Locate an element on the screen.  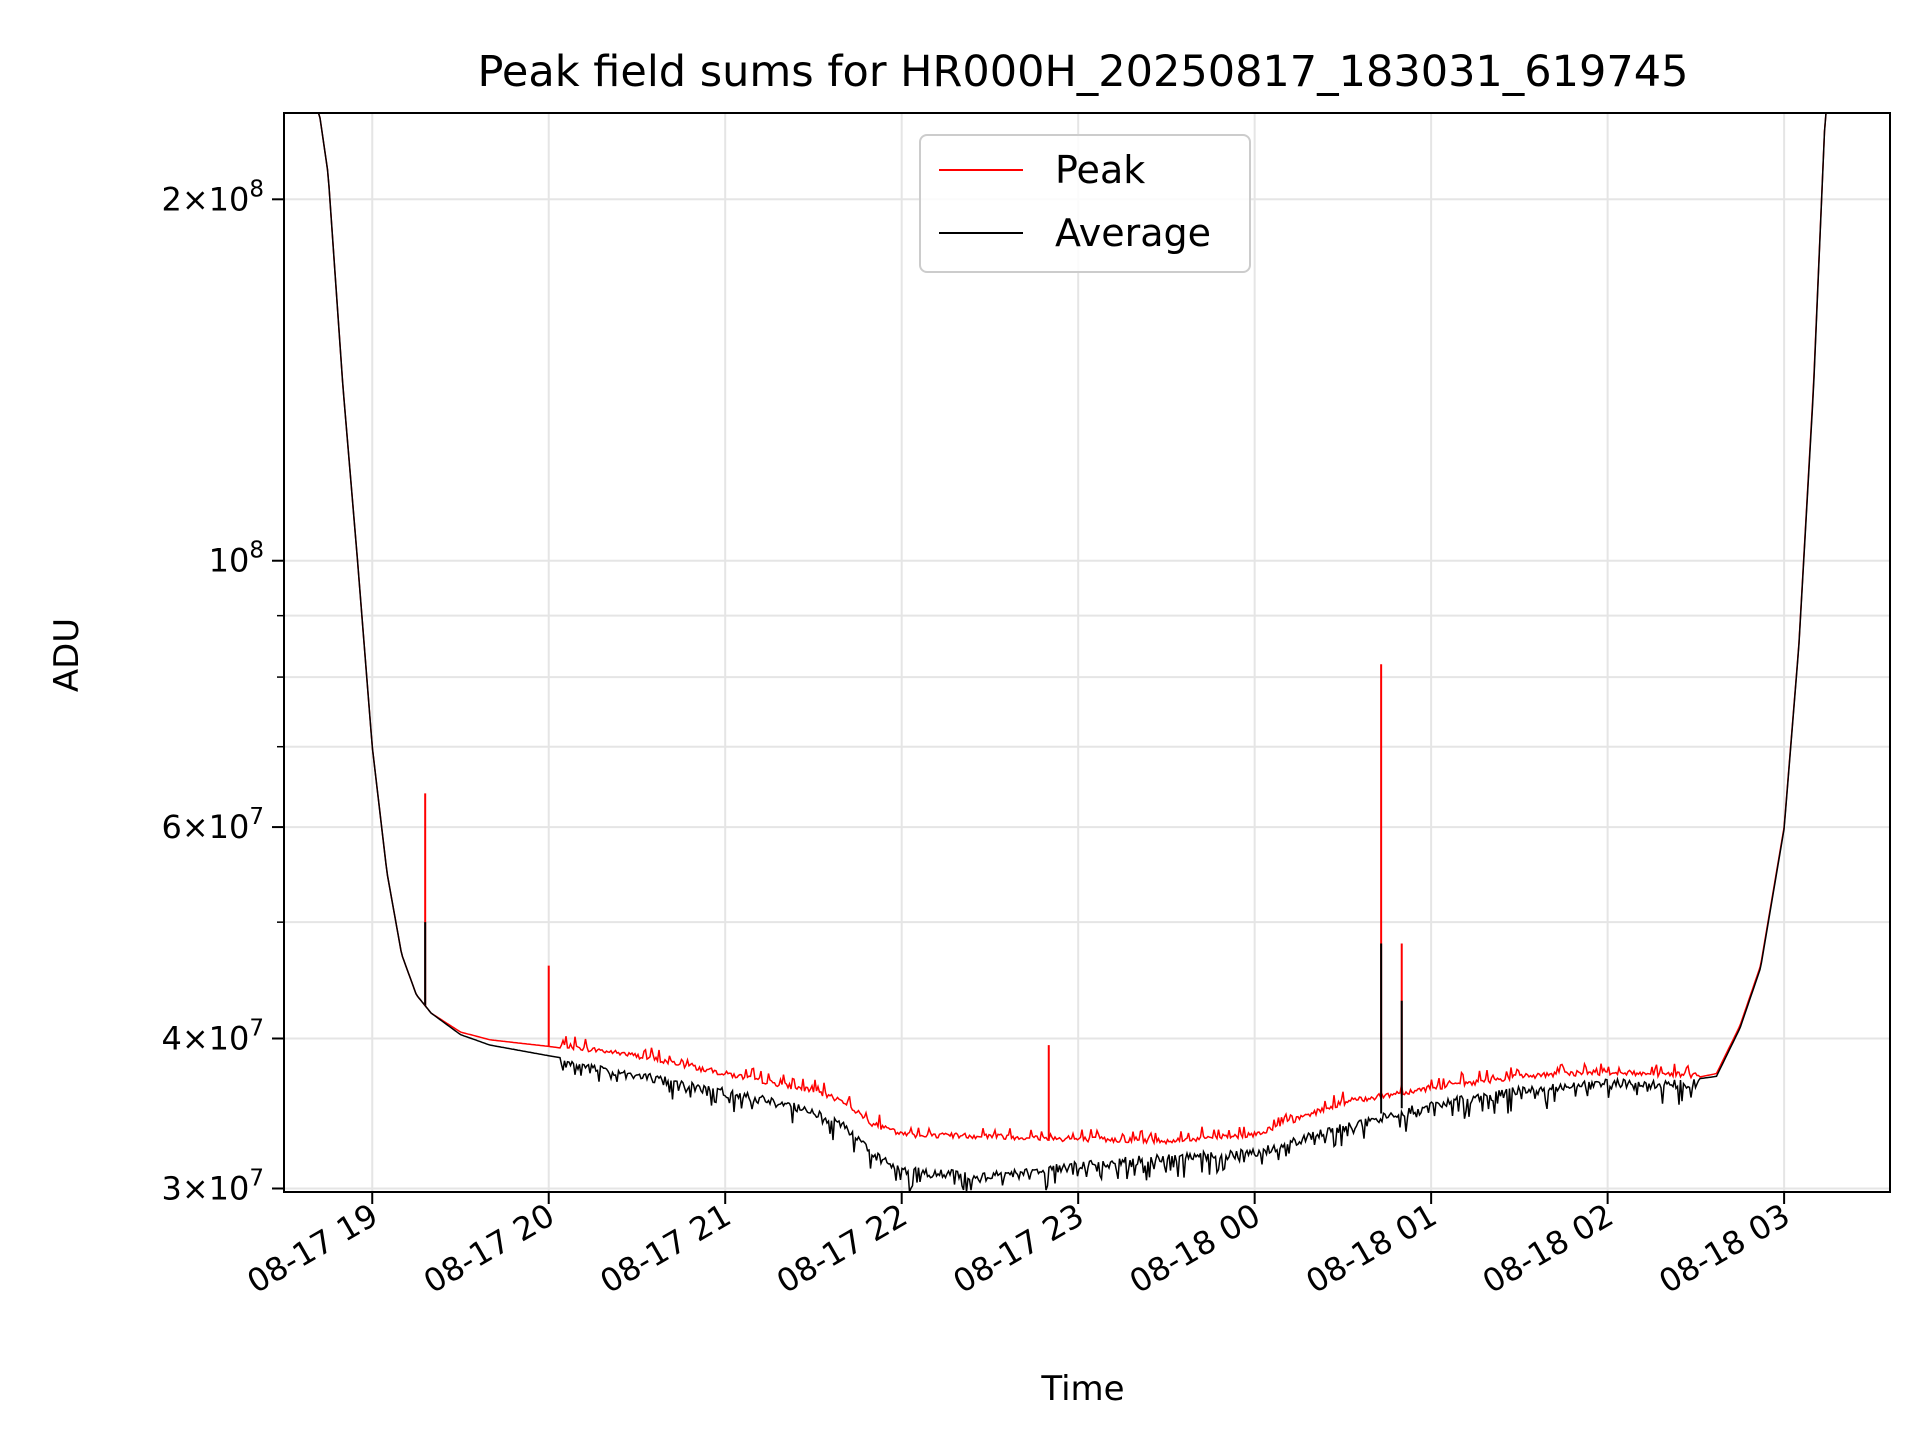
legend-label-average: Average is located at coordinates (1133, 233).